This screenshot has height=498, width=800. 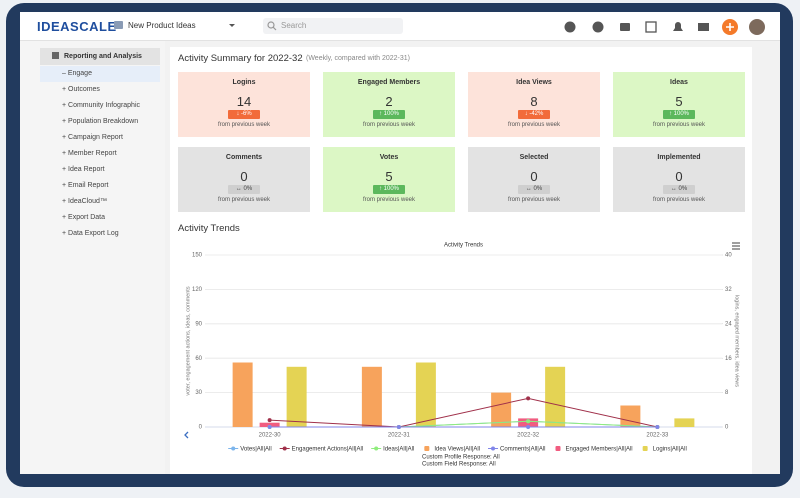 I want to click on sidebar-item: + Export Data, so click(x=83, y=217).